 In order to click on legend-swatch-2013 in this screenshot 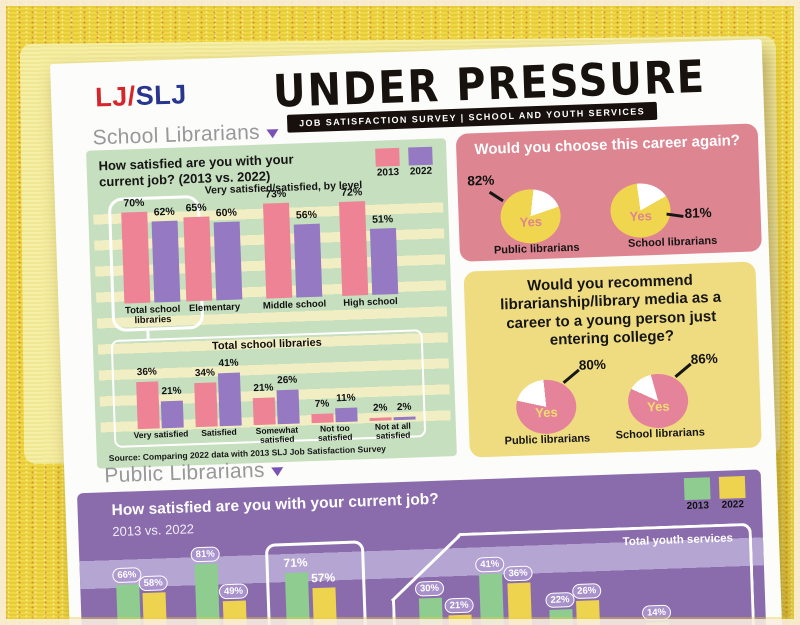, I will do `click(387, 157)`.